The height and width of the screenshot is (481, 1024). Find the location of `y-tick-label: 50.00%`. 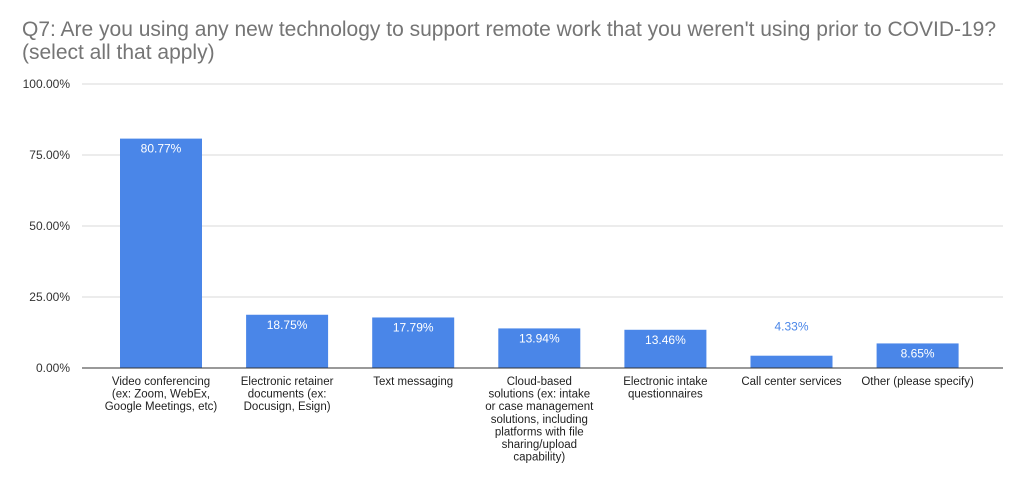

y-tick-label: 50.00% is located at coordinates (49, 226).